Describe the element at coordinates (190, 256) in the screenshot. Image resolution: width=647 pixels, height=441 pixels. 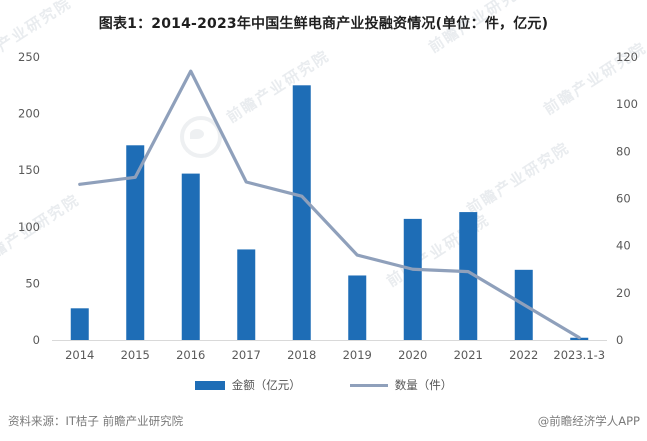
I see `bar-2016` at that location.